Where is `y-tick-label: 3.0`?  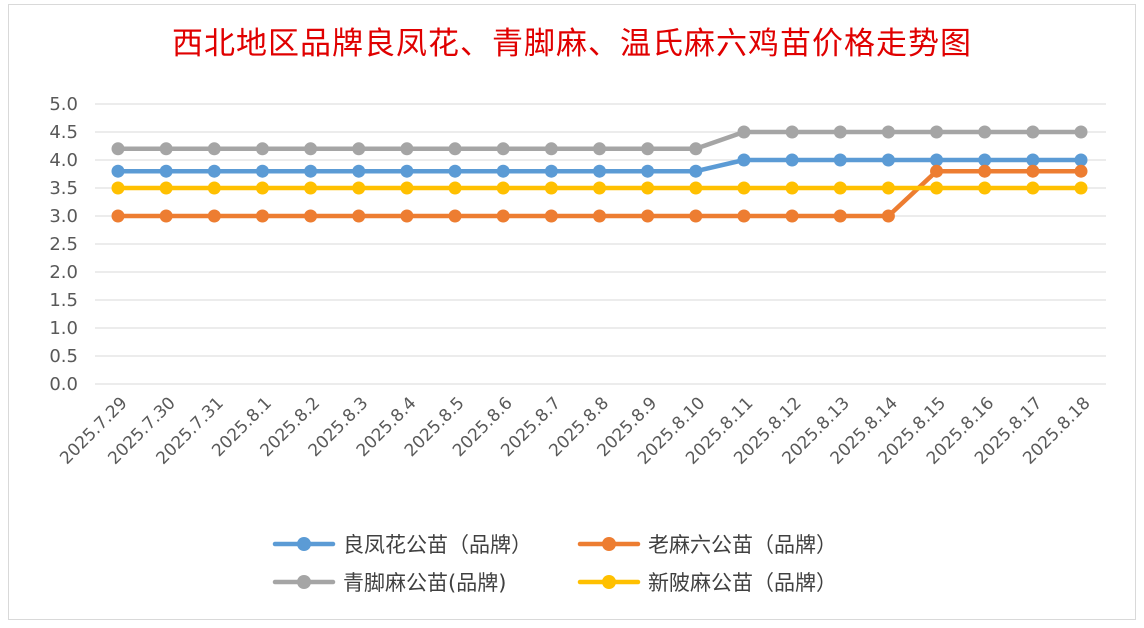
y-tick-label: 3.0 is located at coordinates (63, 216).